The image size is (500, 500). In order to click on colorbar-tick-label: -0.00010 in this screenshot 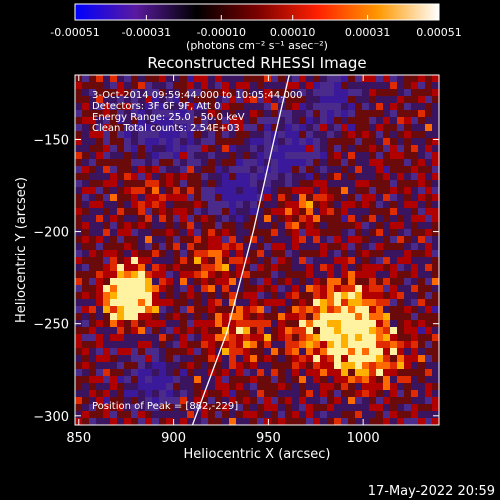, I will do `click(221, 32)`.